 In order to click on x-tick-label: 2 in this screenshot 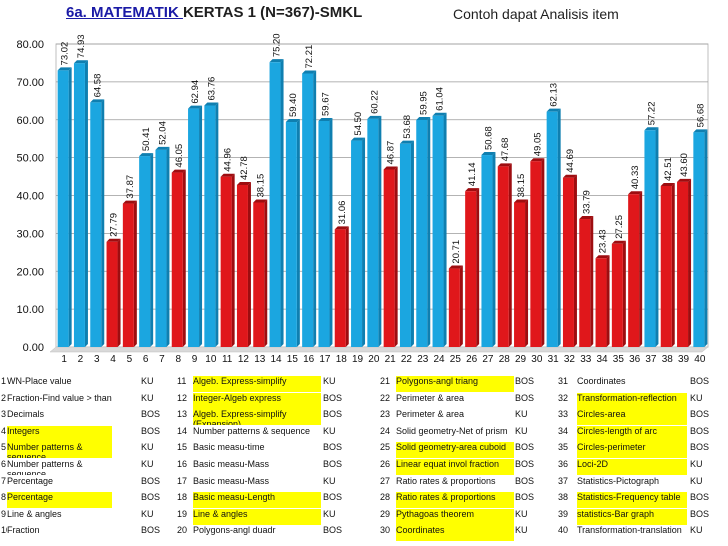, I will do `click(81, 359)`.